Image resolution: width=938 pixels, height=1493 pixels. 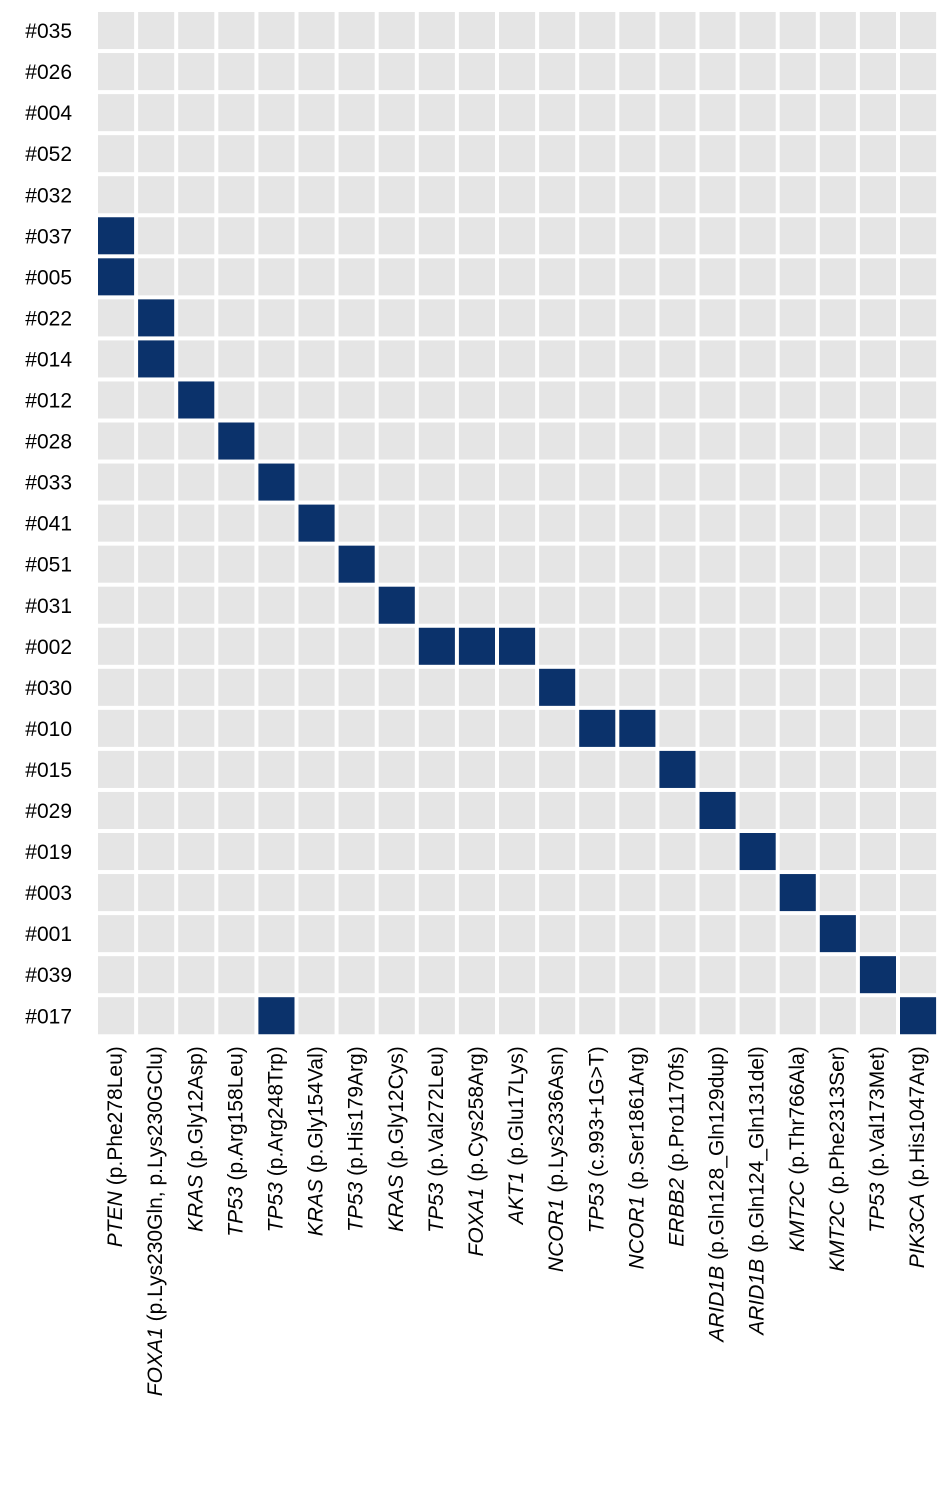 What do you see at coordinates (836, 1158) in the screenshot?
I see `column-label: KMT2C (p.Phe2313Ser)` at bounding box center [836, 1158].